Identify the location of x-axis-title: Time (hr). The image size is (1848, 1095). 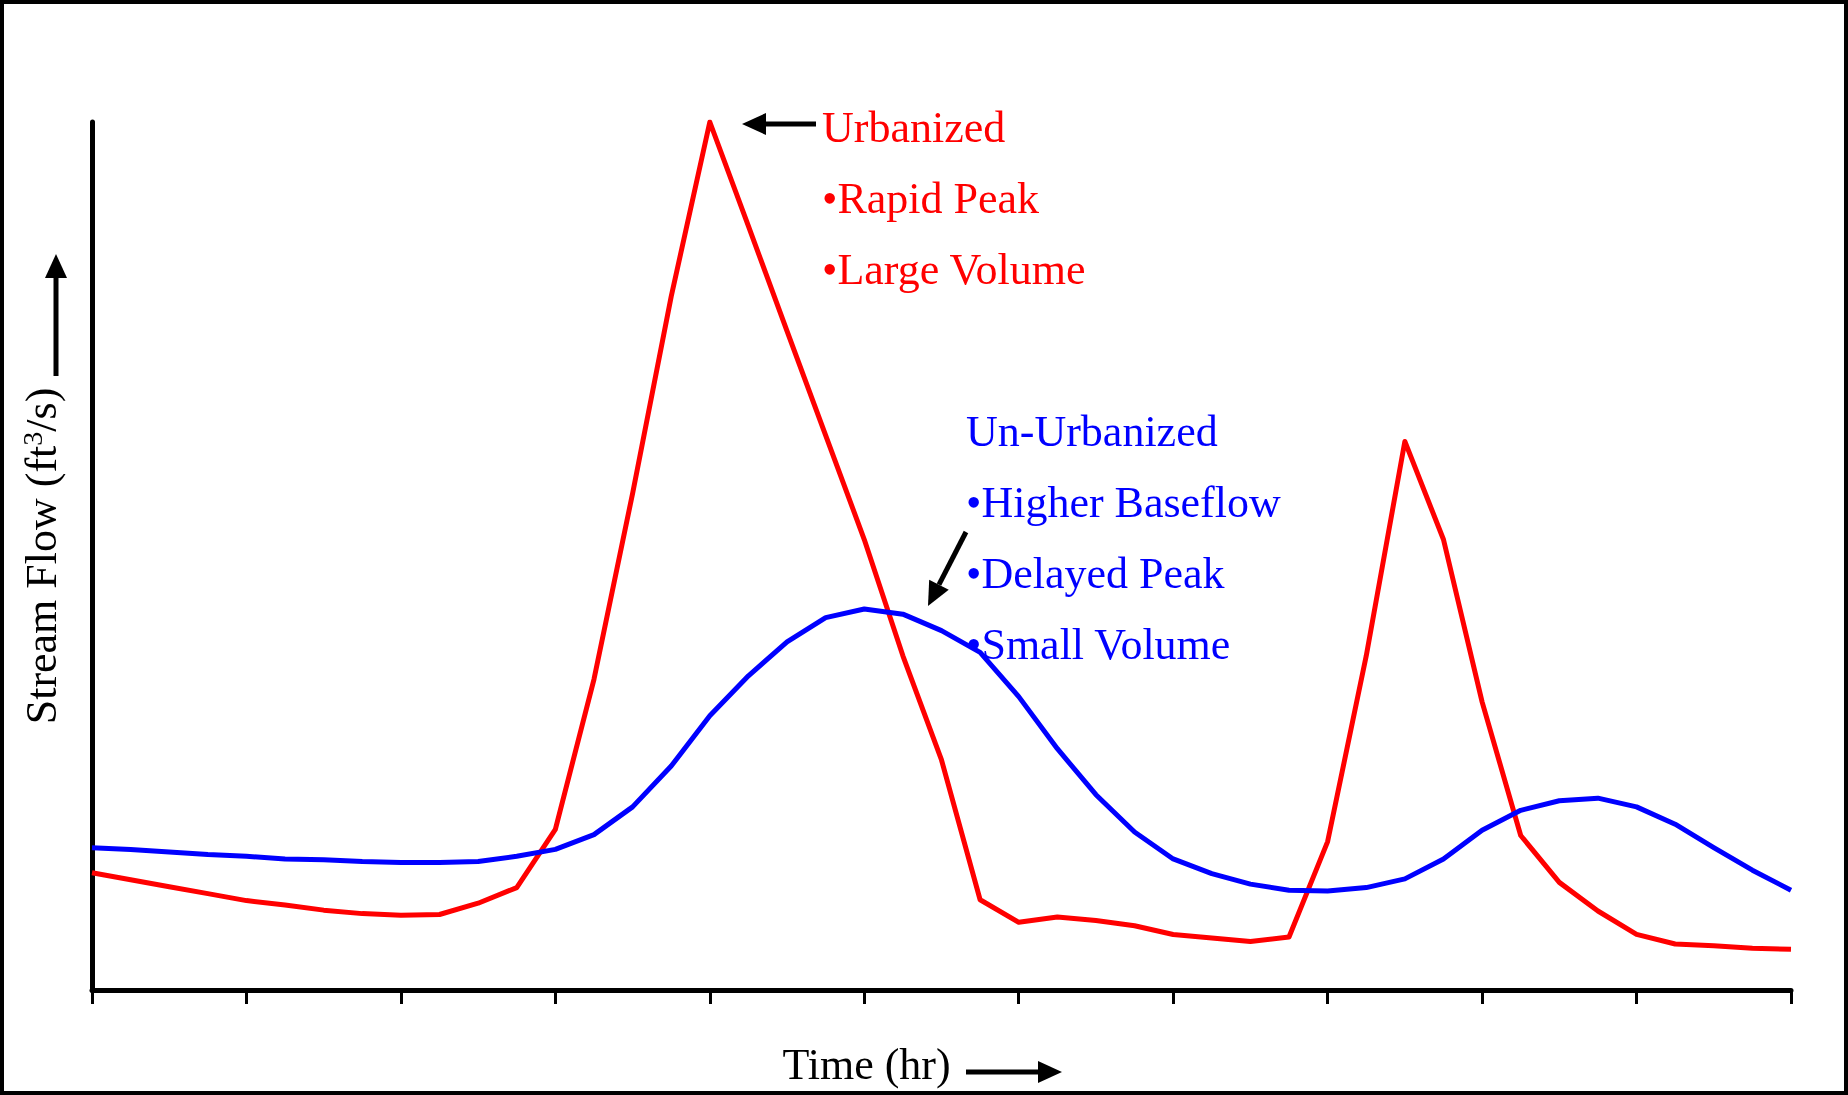
(866, 1064).